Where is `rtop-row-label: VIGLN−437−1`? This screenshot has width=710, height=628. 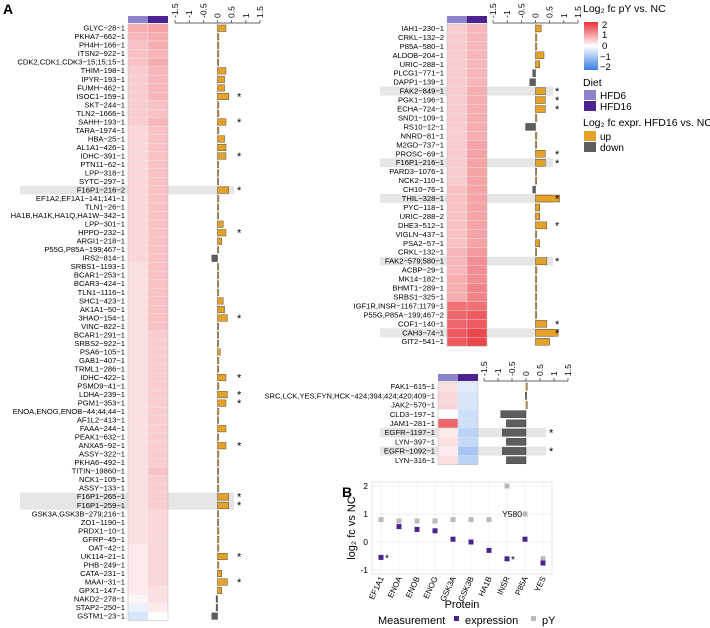
rtop-row-label: VIGLN−437−1 is located at coordinates (419, 234).